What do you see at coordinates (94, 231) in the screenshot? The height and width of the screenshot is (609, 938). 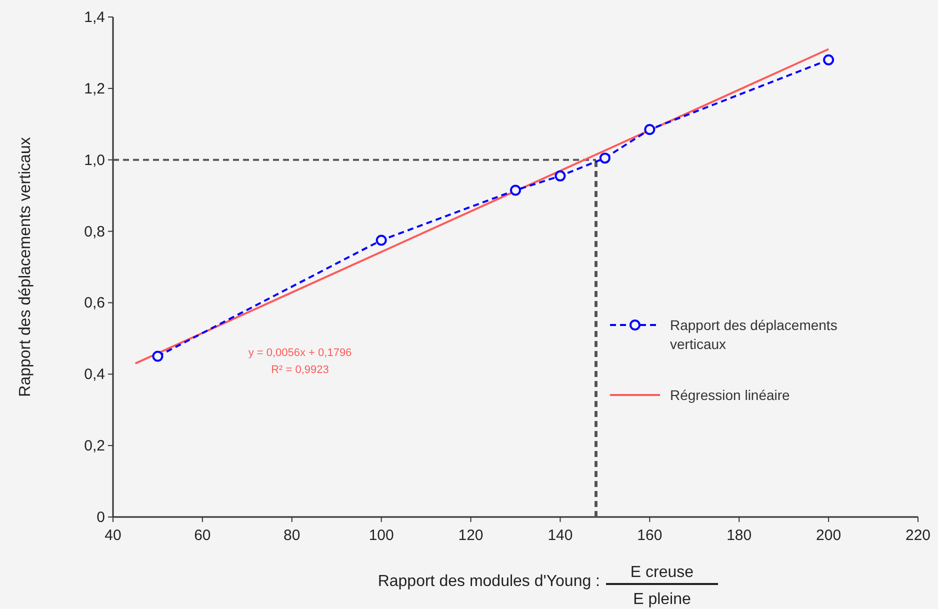 I see `y-tick-label: 0,8` at bounding box center [94, 231].